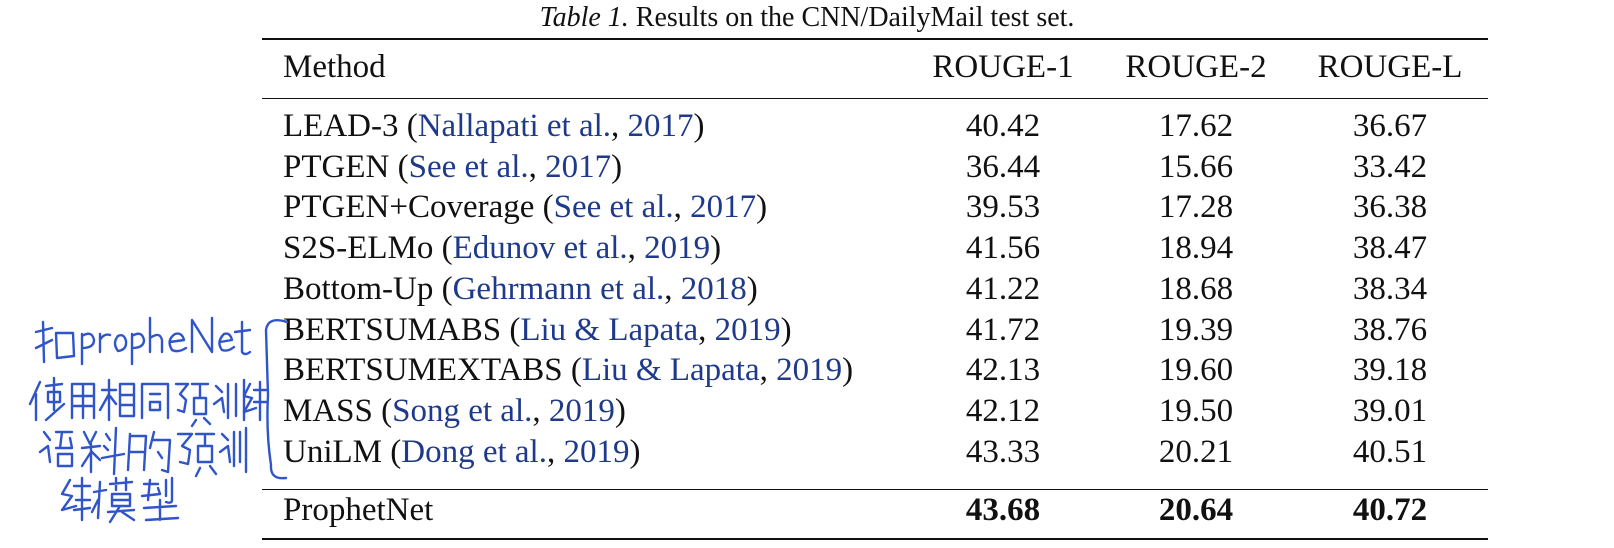 This screenshot has width=1614, height=548. What do you see at coordinates (423, 370) in the screenshot?
I see `method-name: BERTSUMEXTABS` at bounding box center [423, 370].